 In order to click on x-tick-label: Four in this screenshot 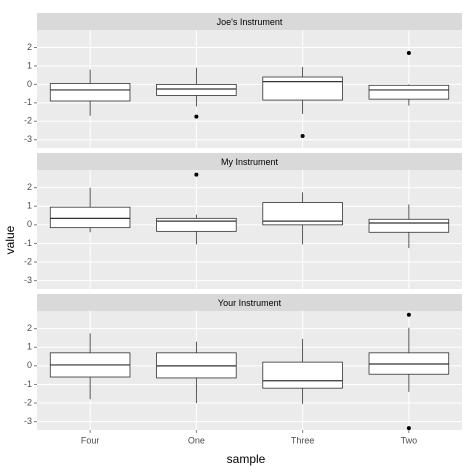, I will do `click(90, 440)`.